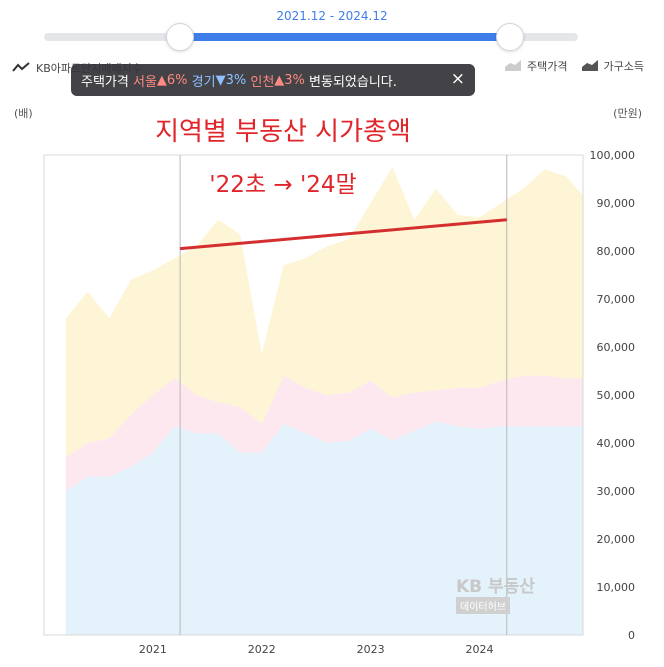  What do you see at coordinates (371, 649) in the screenshot?
I see `x-tick-label: 2023` at bounding box center [371, 649].